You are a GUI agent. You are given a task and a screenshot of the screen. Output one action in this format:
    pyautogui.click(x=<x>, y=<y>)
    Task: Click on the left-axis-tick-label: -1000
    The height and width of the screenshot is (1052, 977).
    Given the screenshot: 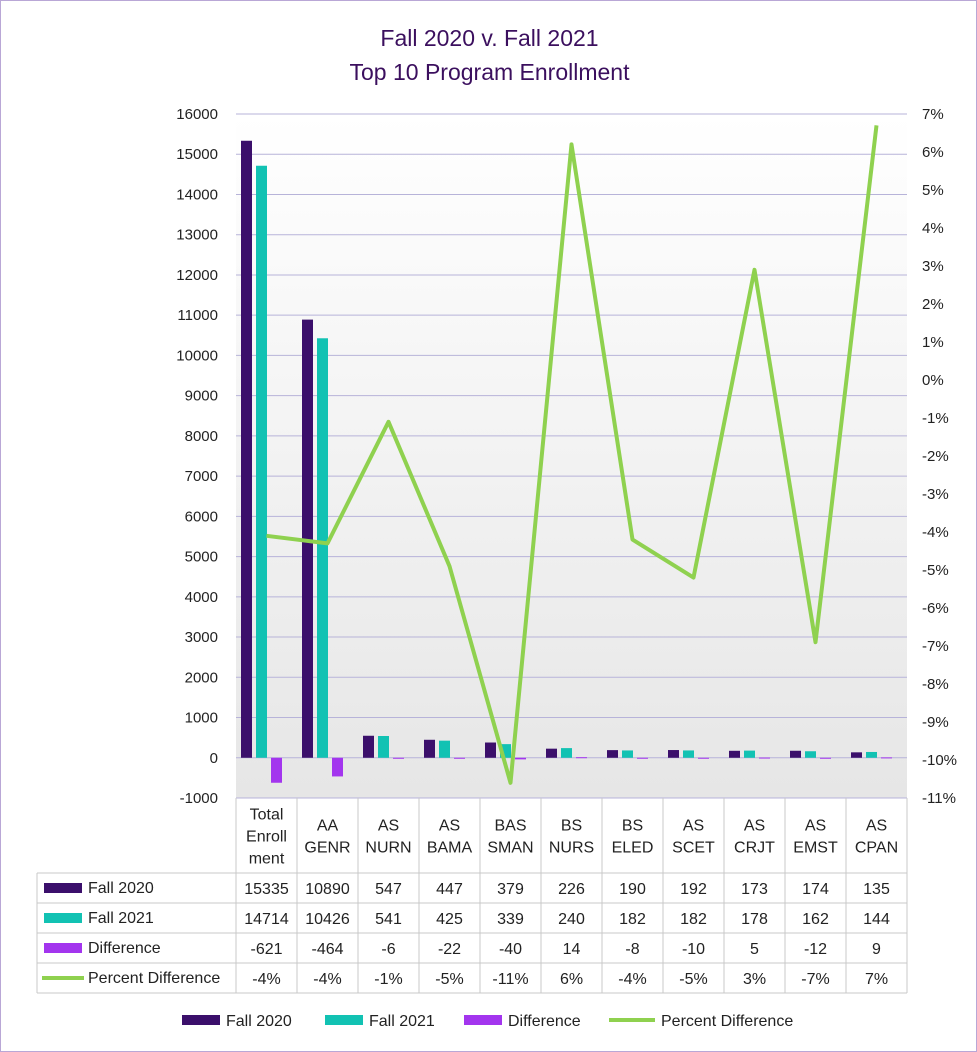 What is the action you would take?
    pyautogui.click(x=199, y=798)
    